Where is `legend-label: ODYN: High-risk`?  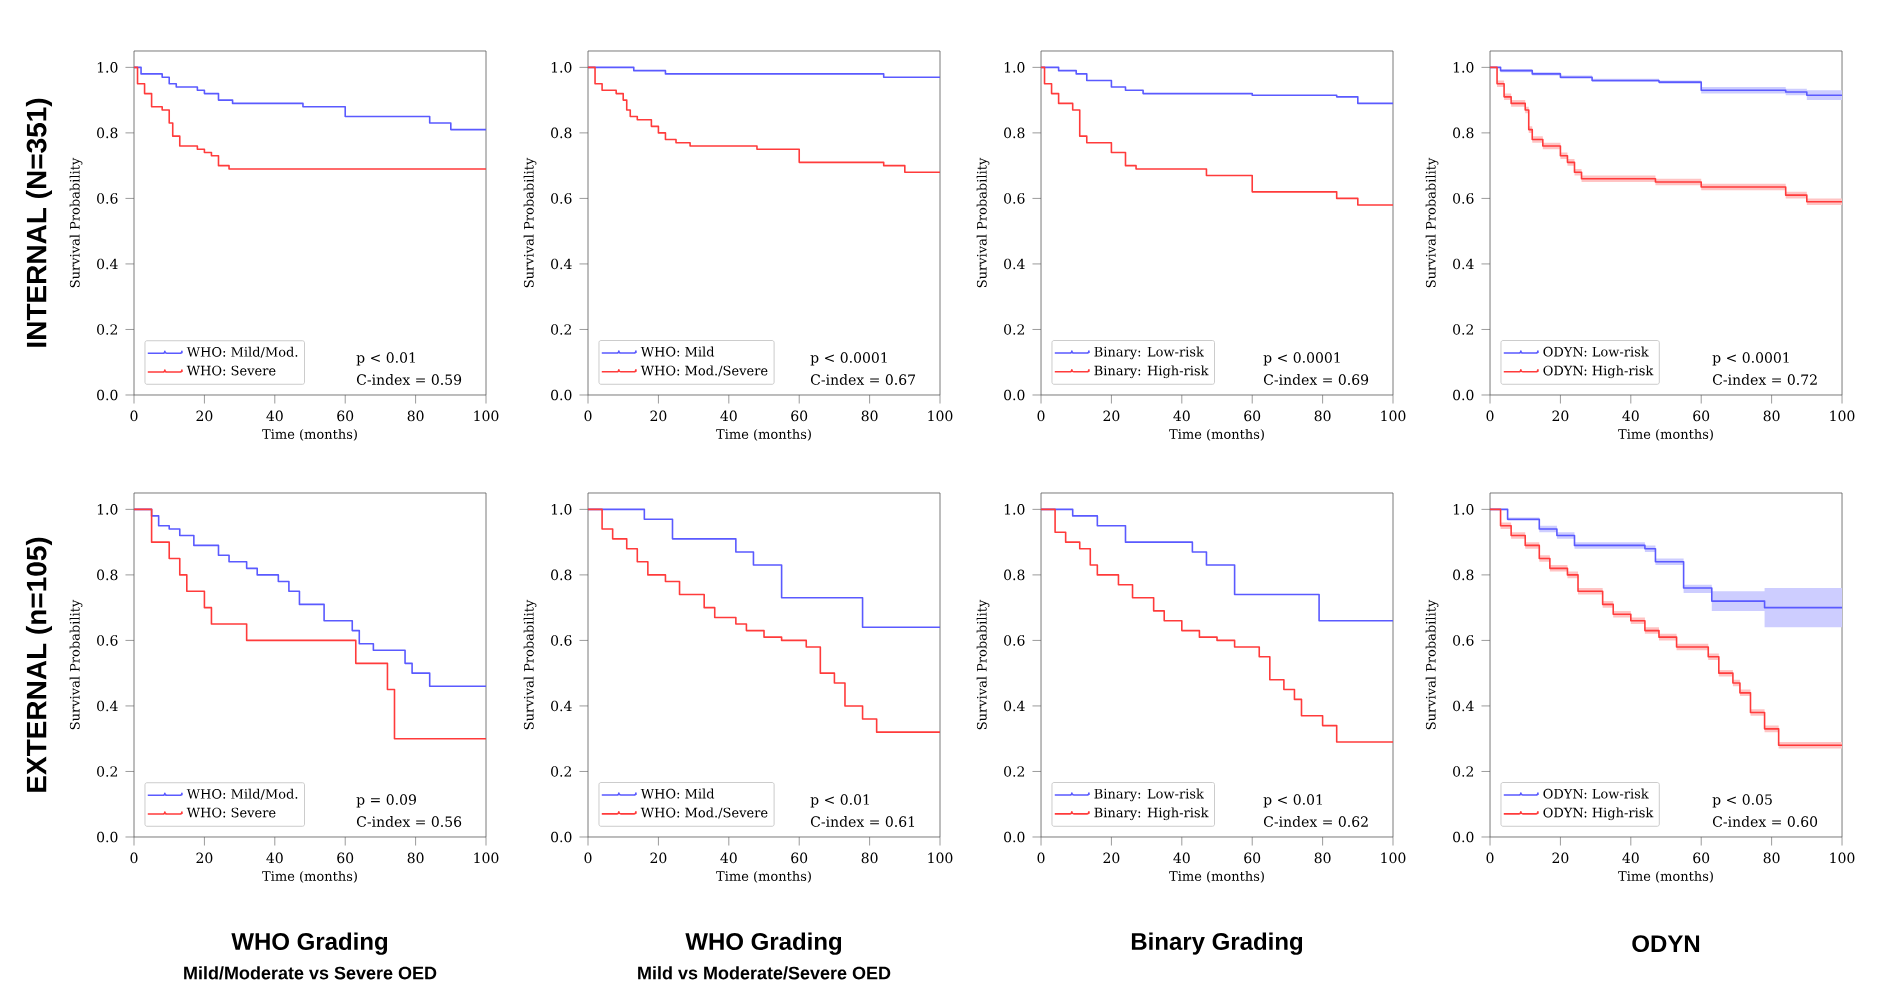
legend-label: ODYN: High-risk is located at coordinates (1598, 372).